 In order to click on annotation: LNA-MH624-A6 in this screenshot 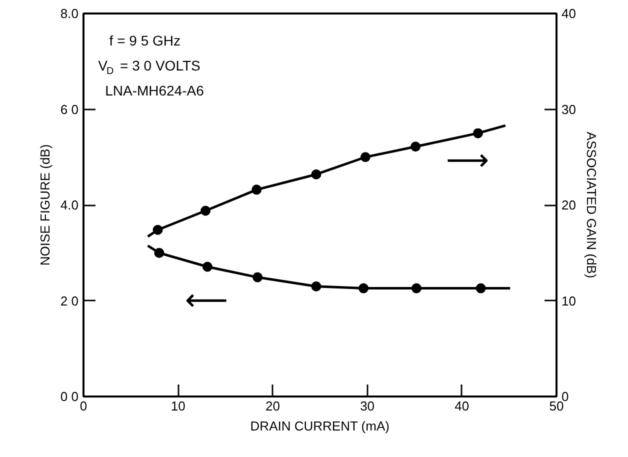, I will do `click(154, 90)`.